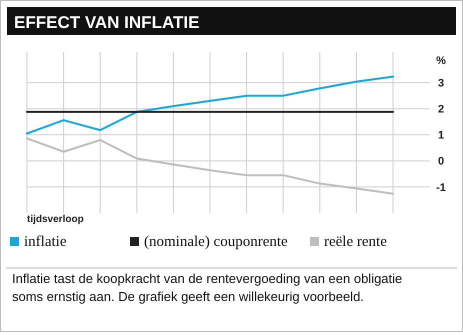  What do you see at coordinates (356, 242) in the screenshot?
I see `legend-label: reële rente` at bounding box center [356, 242].